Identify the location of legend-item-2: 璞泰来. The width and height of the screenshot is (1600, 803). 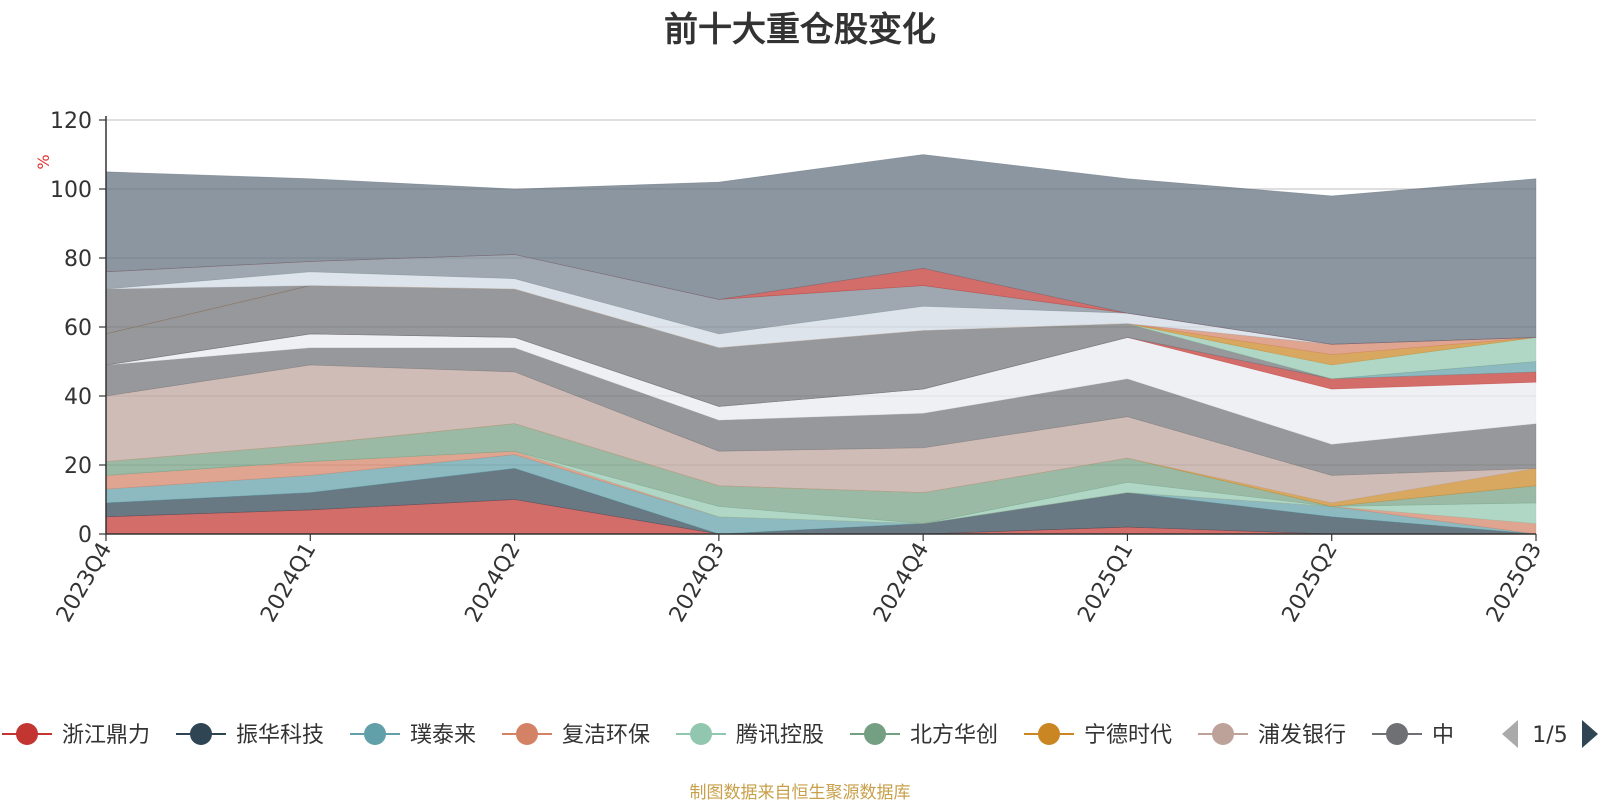
(413, 735).